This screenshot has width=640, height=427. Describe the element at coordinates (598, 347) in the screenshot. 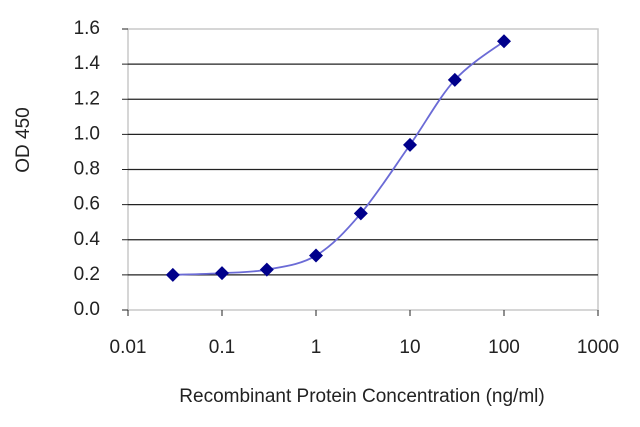

I see `x-tick-label: 1000` at that location.